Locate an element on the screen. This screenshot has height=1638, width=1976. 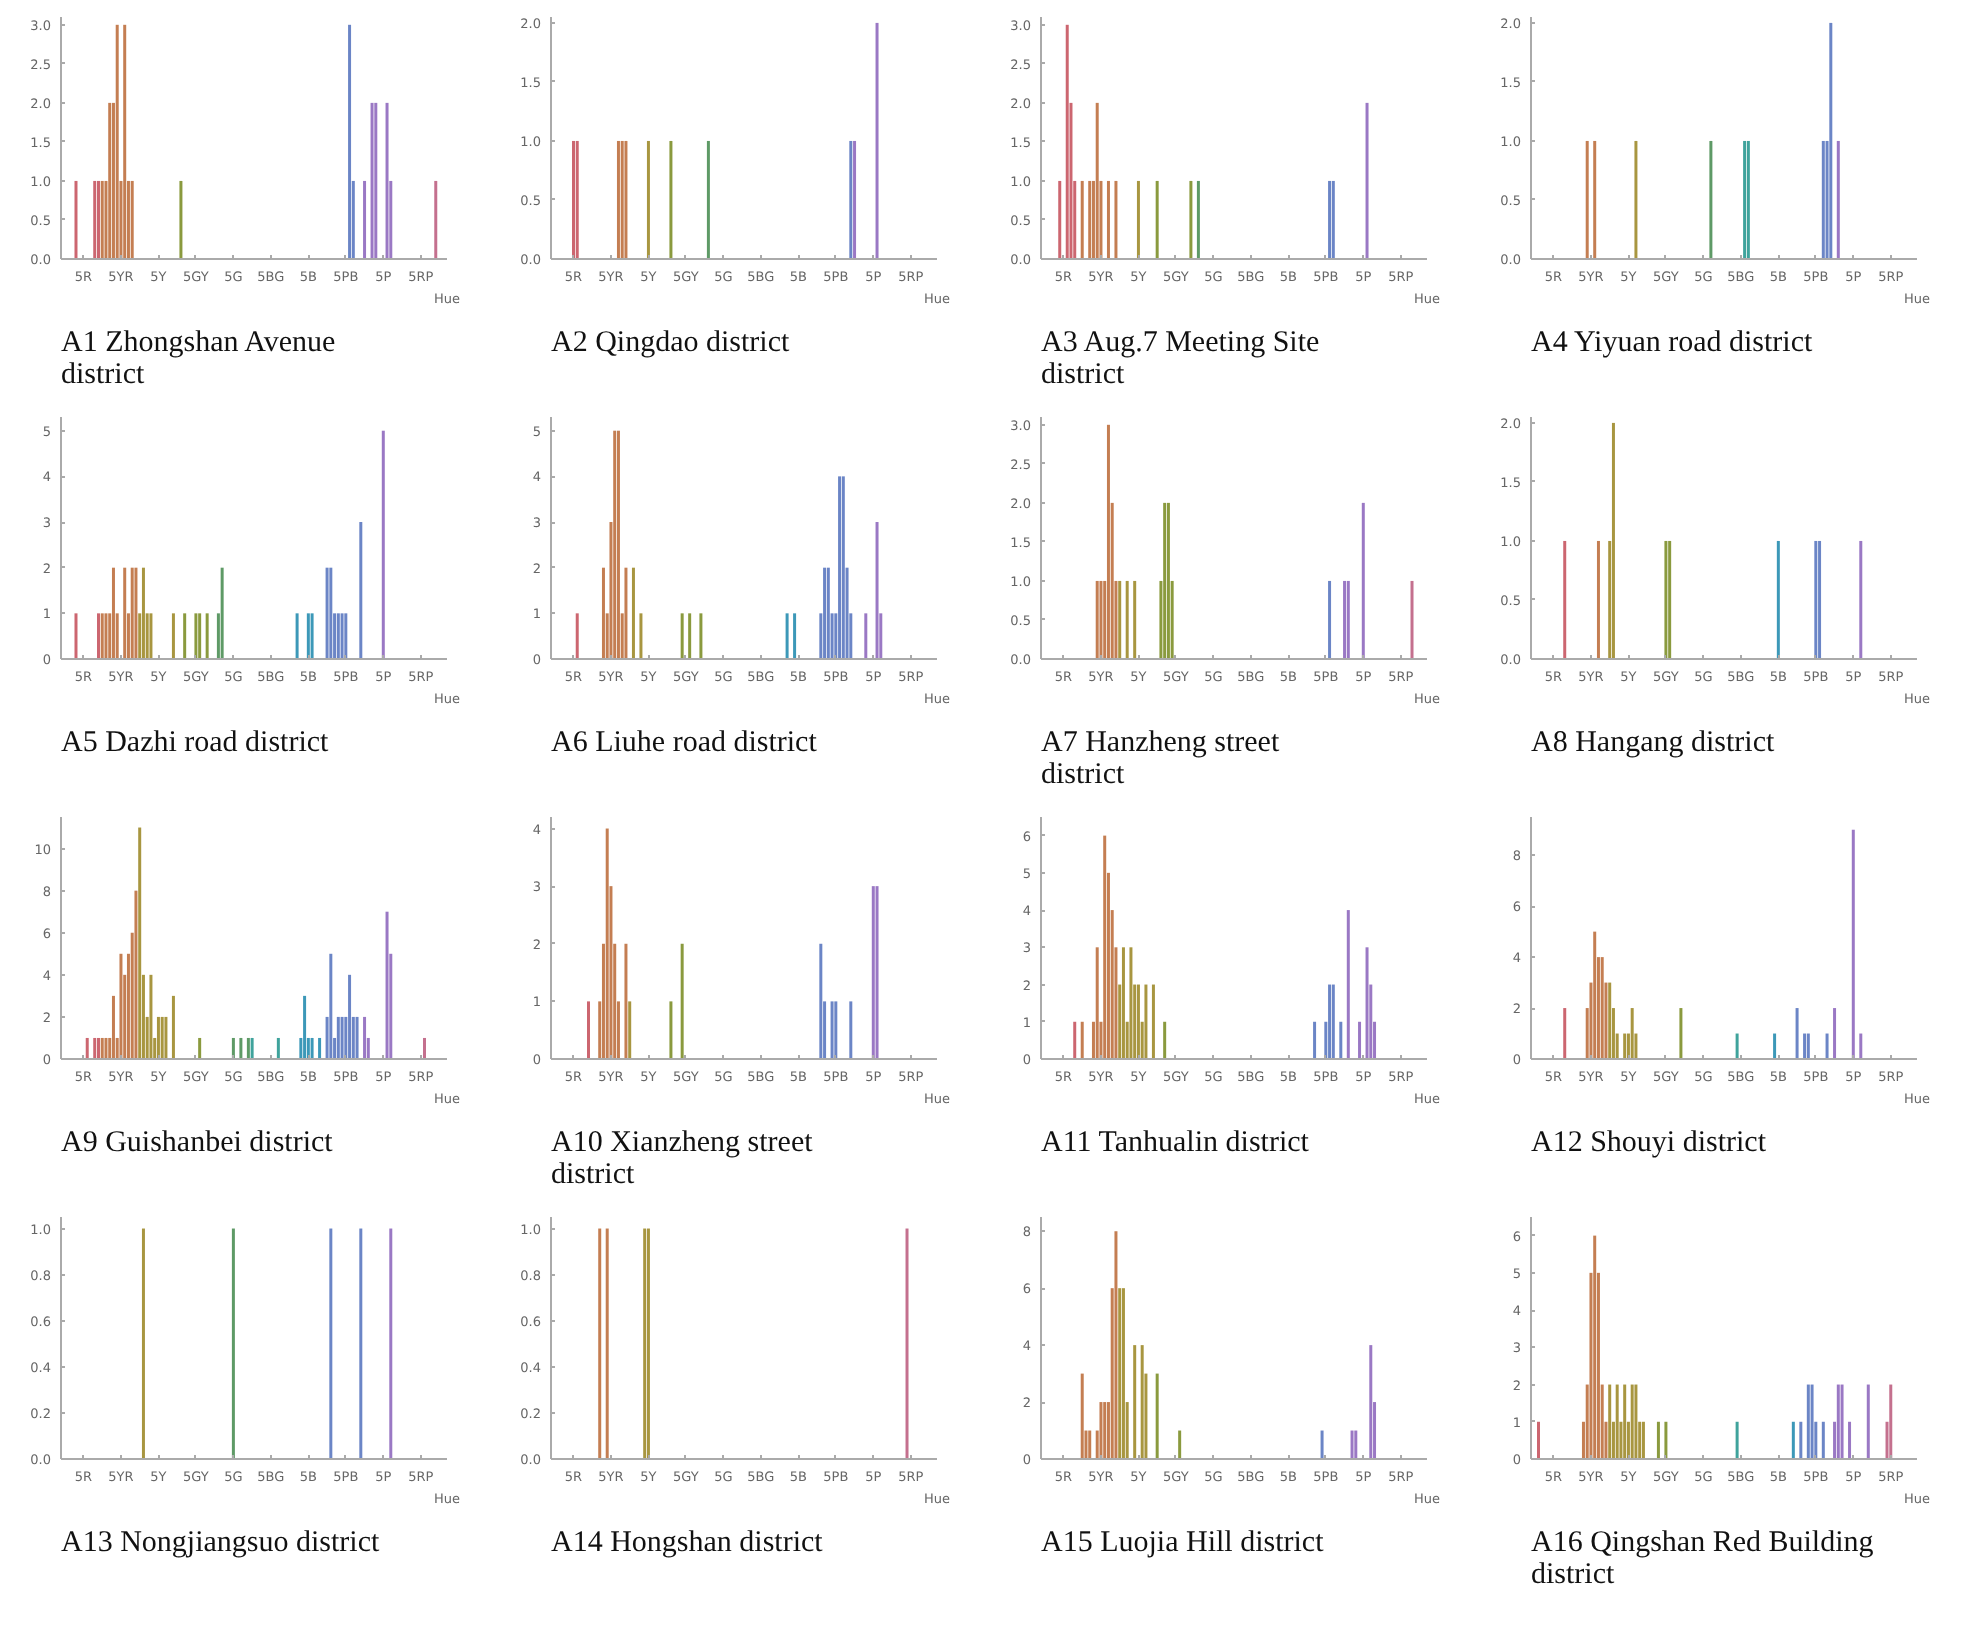
text: A14 Hongshan district is located at coordinates (688, 1543).